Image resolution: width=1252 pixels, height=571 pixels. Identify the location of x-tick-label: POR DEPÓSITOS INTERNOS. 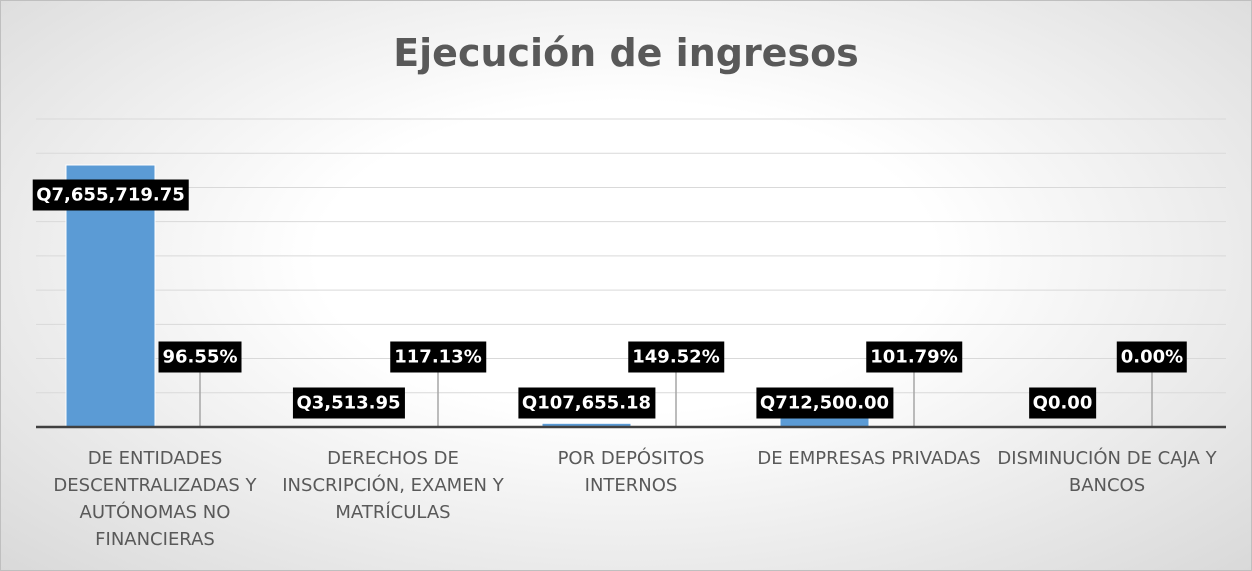
(631, 472).